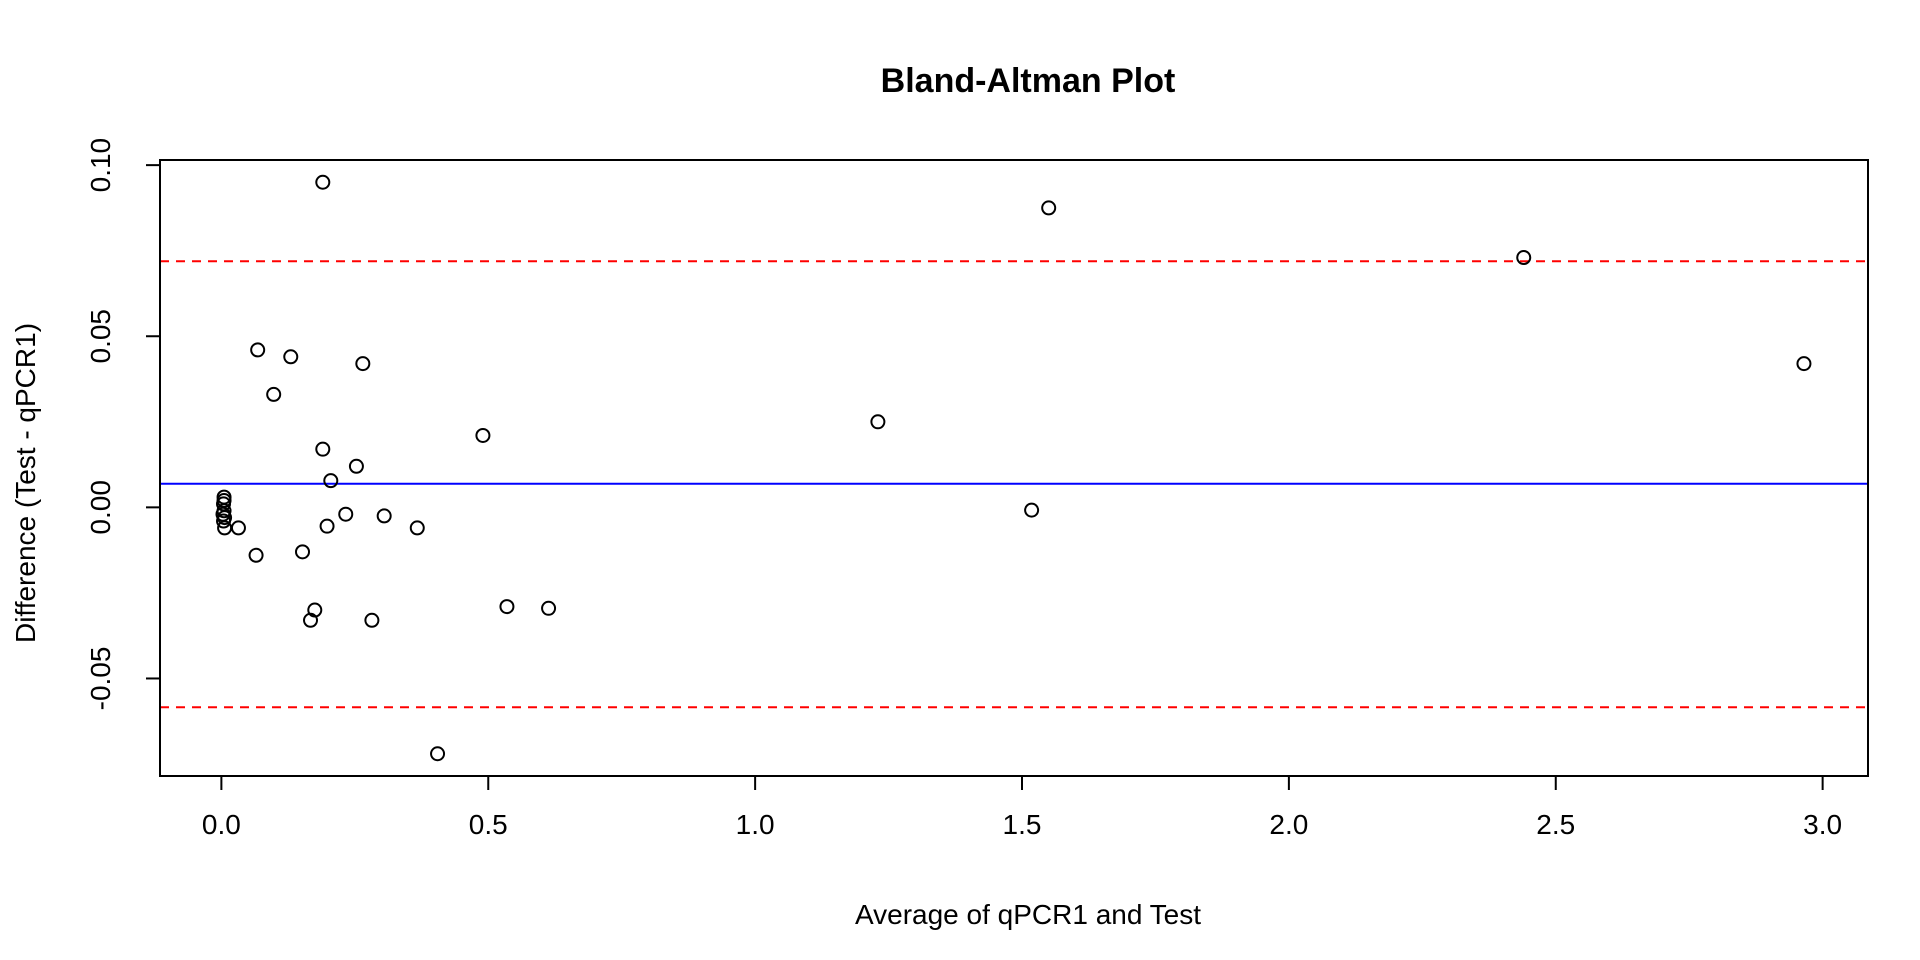  I want to click on x-tick-label: 3.0, so click(1822, 824).